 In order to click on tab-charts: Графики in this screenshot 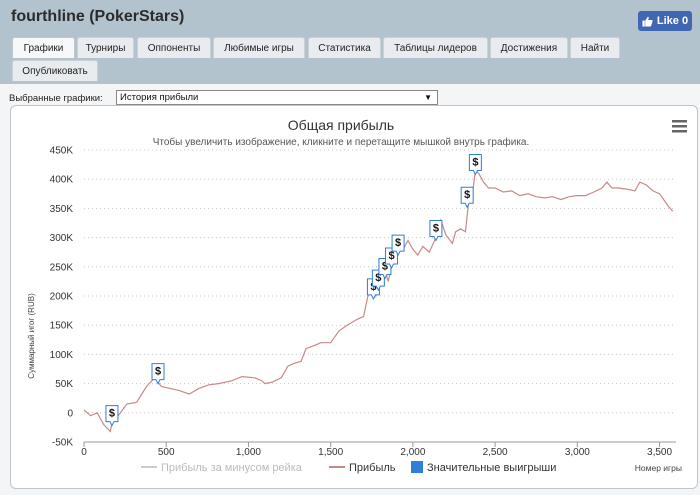, I will do `click(43, 47)`.